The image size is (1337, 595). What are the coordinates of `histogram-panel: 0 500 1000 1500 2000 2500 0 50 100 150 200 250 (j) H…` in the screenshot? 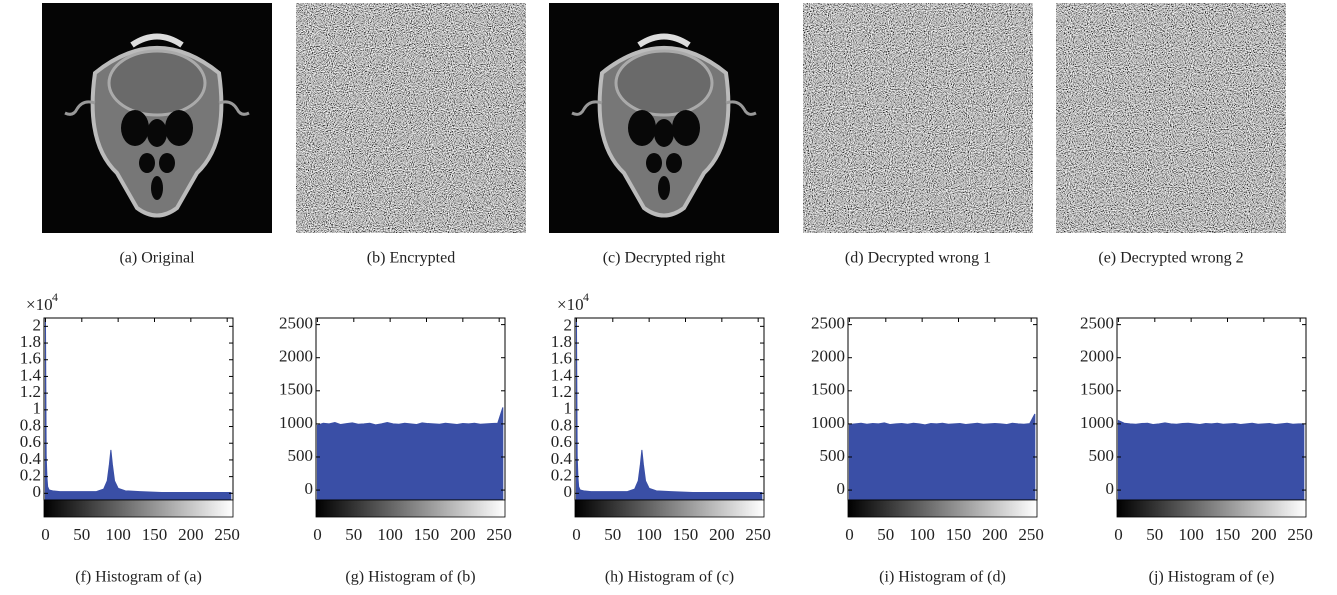 It's located at (1196, 450).